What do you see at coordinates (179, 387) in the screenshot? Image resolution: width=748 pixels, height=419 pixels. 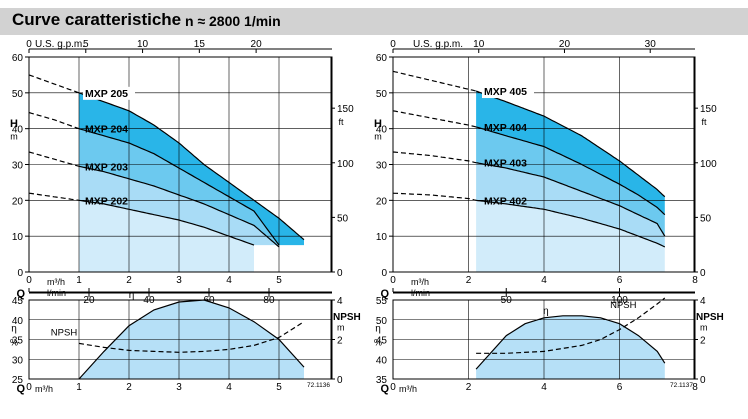 I see `p1-eff-x-tick-label: 3` at bounding box center [179, 387].